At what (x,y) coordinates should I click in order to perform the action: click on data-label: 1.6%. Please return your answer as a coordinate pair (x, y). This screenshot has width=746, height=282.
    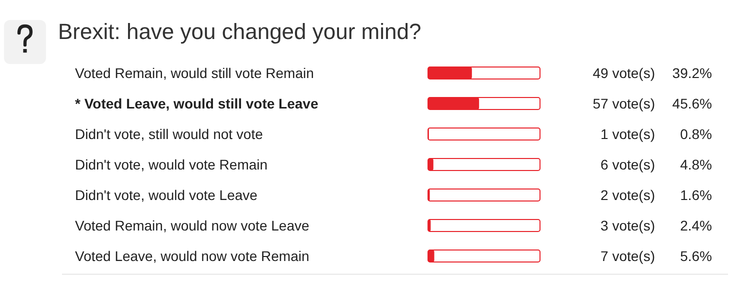
    Looking at the image, I should click on (696, 195).